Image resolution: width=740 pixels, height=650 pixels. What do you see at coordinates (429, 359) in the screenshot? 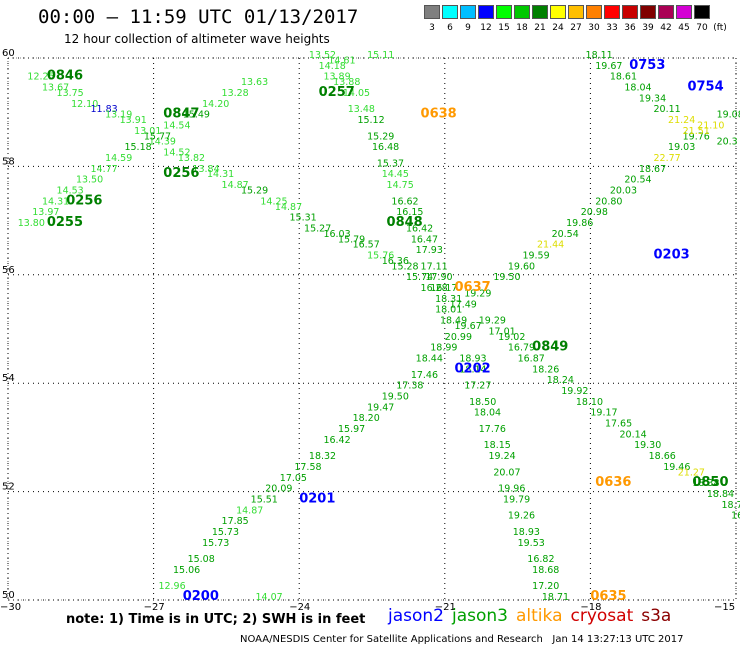
I see `wave-height-value: 18.44` at bounding box center [429, 359].